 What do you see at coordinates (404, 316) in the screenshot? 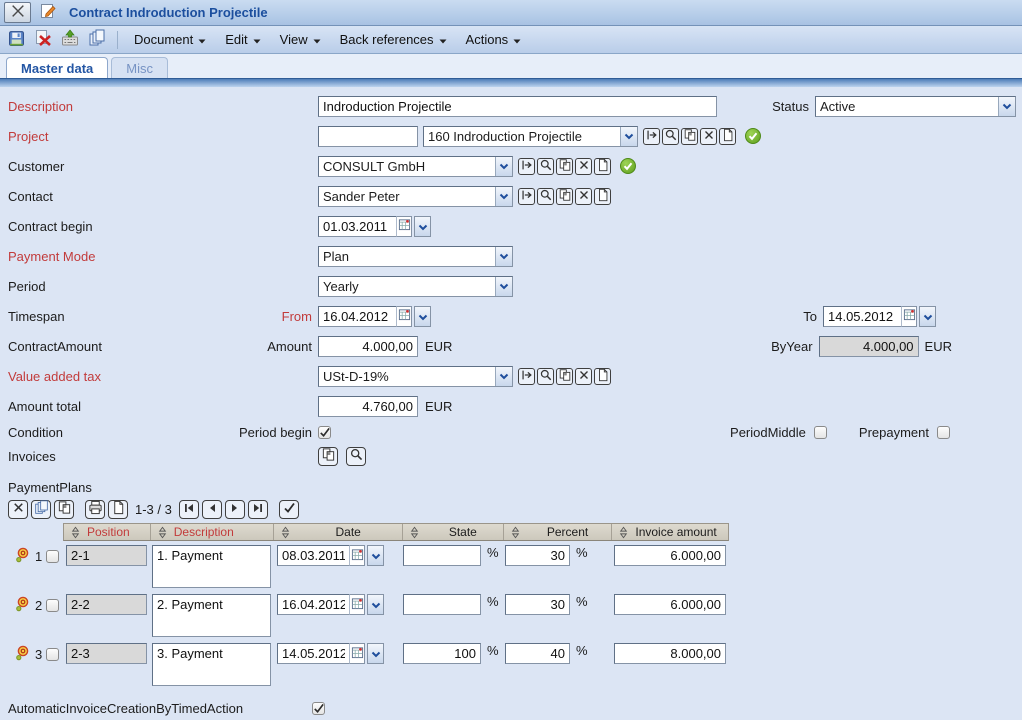
I see `timespan-from-calendar-button` at bounding box center [404, 316].